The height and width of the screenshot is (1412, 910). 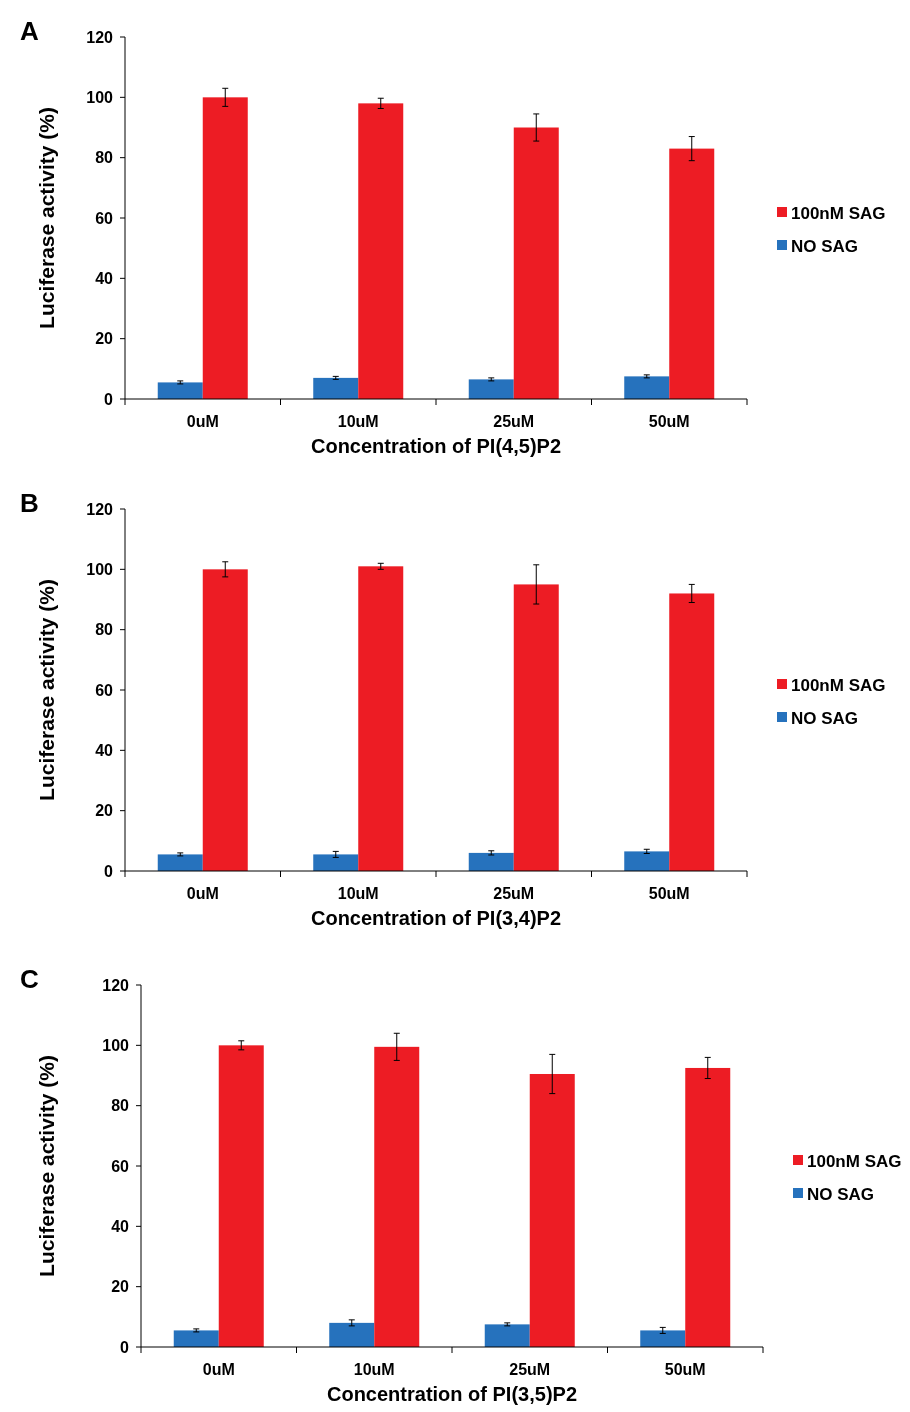 What do you see at coordinates (29, 31) in the screenshot?
I see `chart-title: A` at bounding box center [29, 31].